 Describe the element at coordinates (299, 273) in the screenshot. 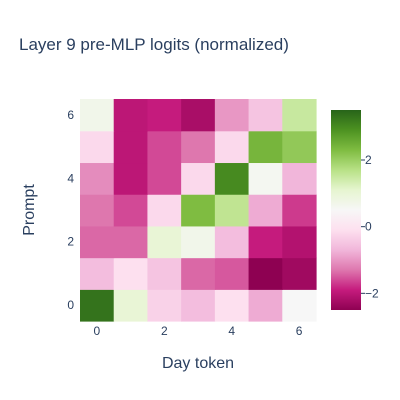

I see `heatmap-cell-r1-c6` at that location.